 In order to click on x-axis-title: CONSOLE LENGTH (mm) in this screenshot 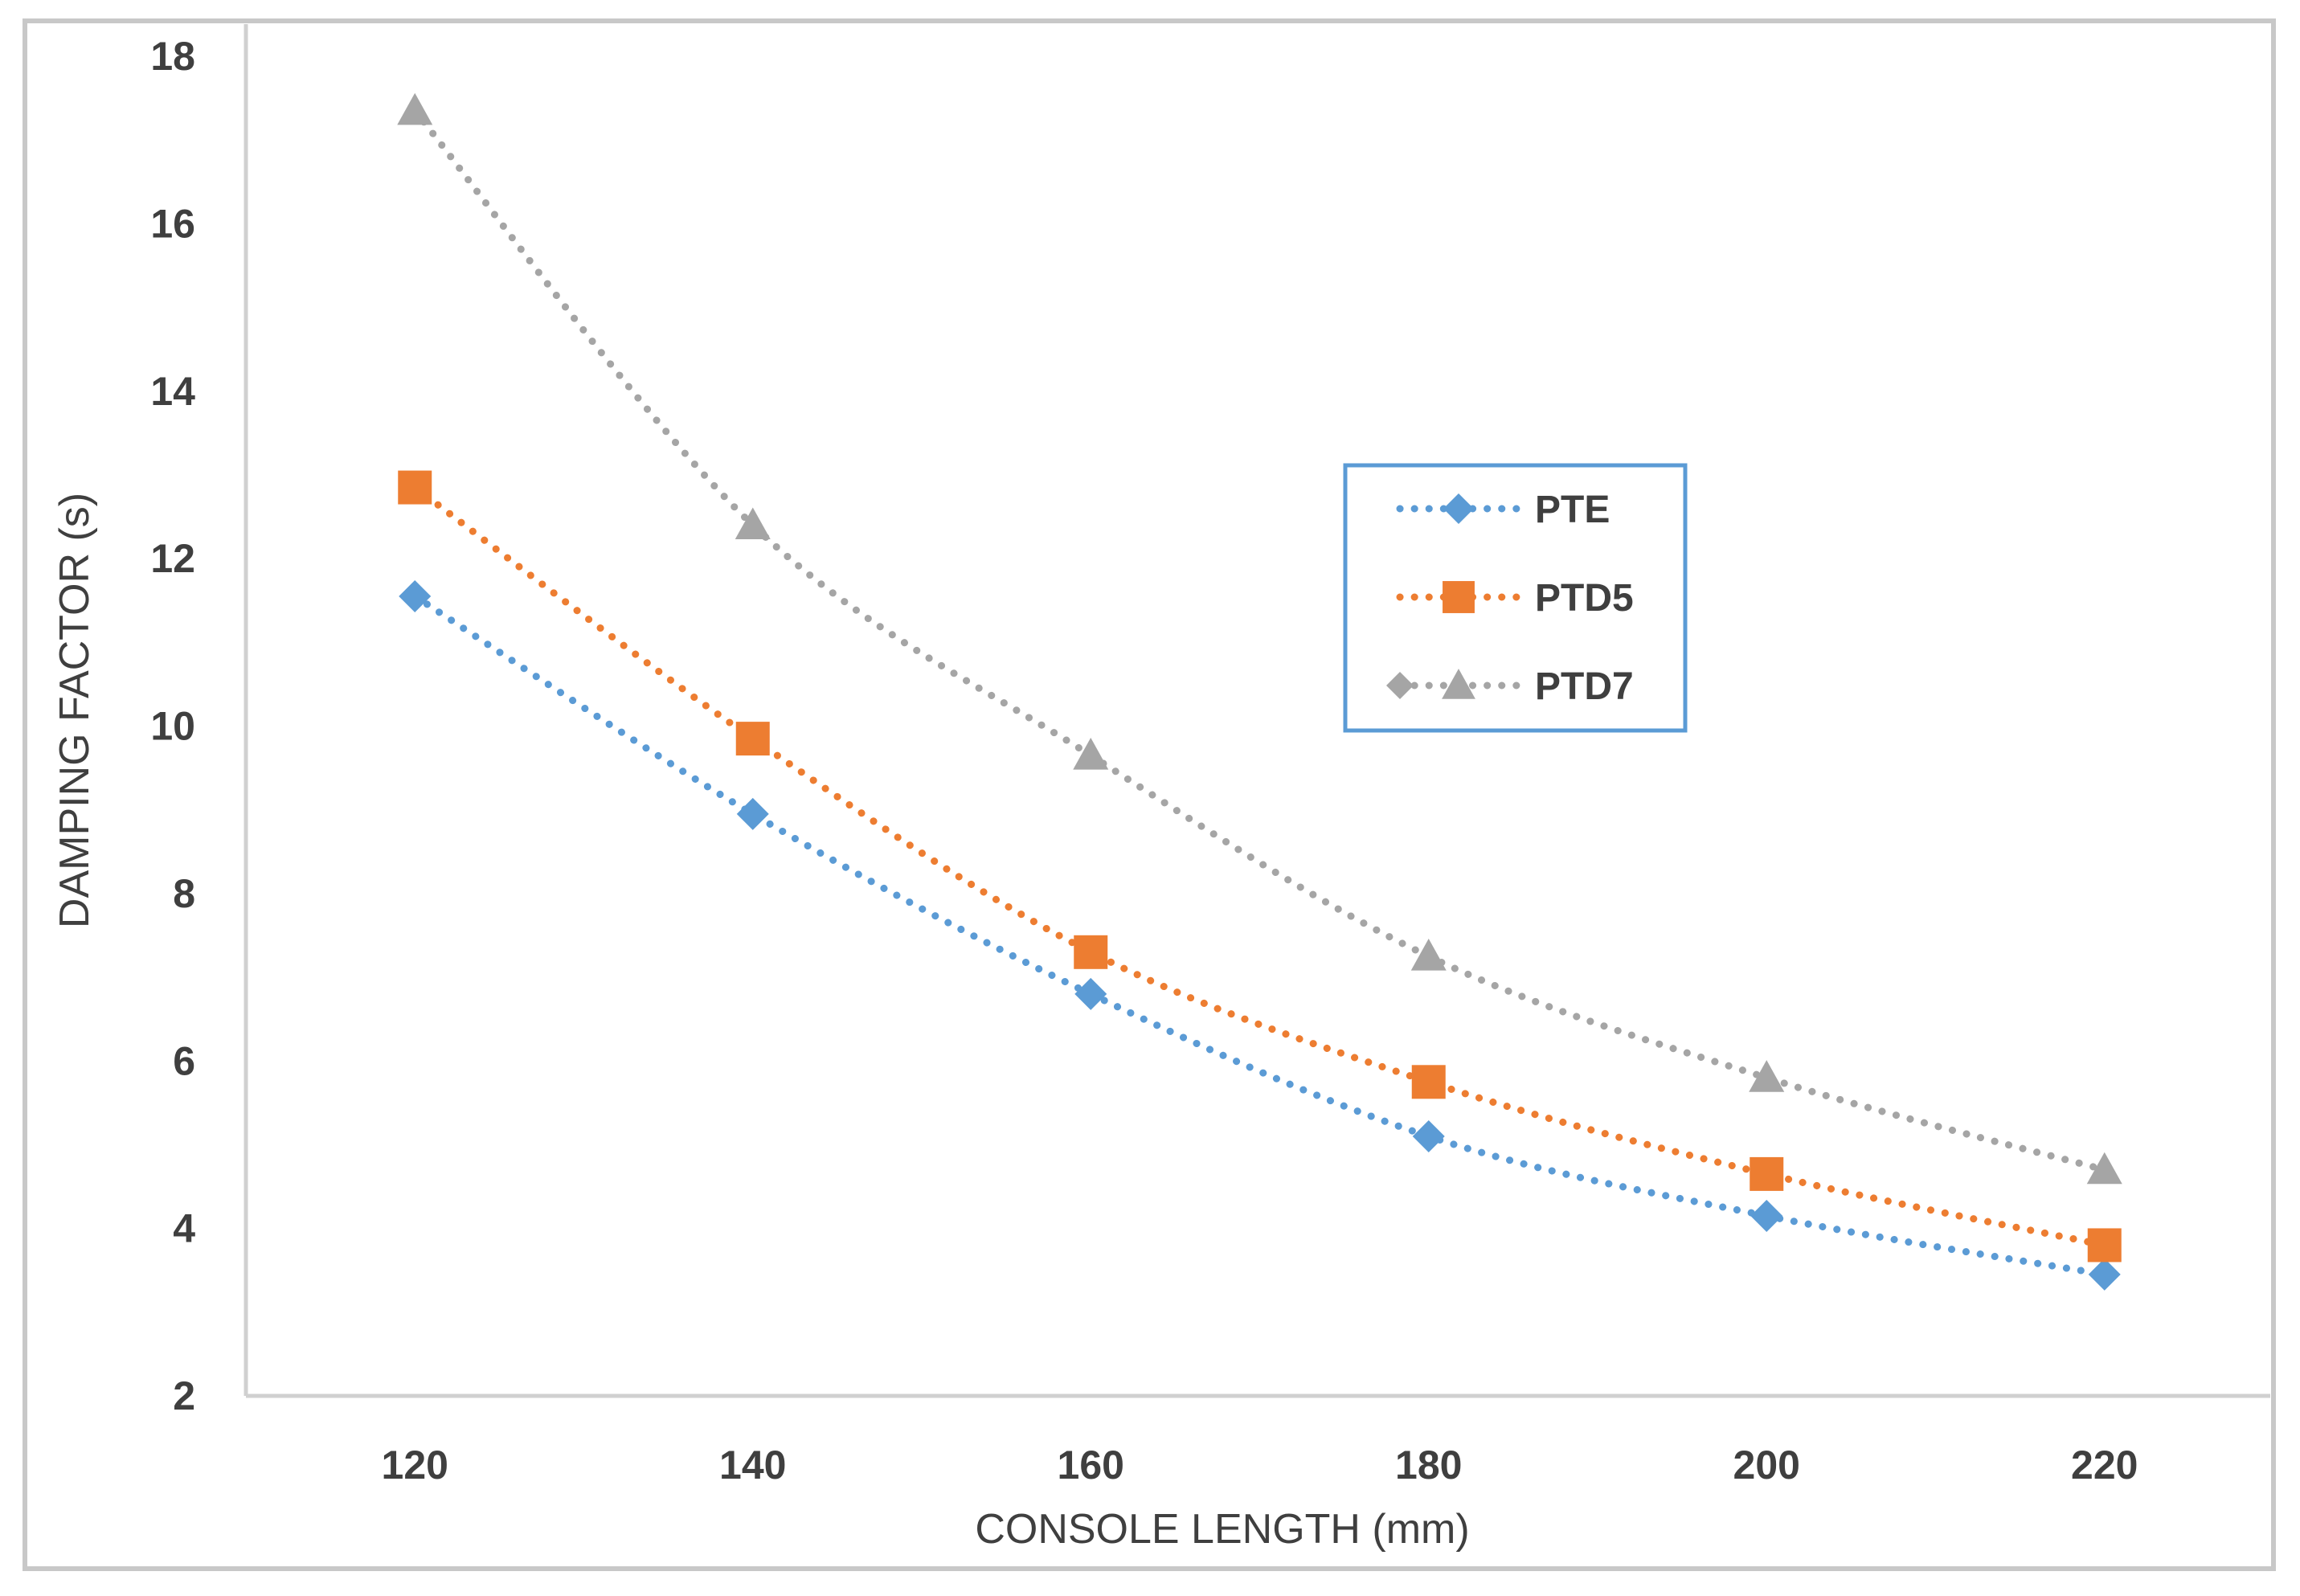, I will do `click(1222, 1529)`.